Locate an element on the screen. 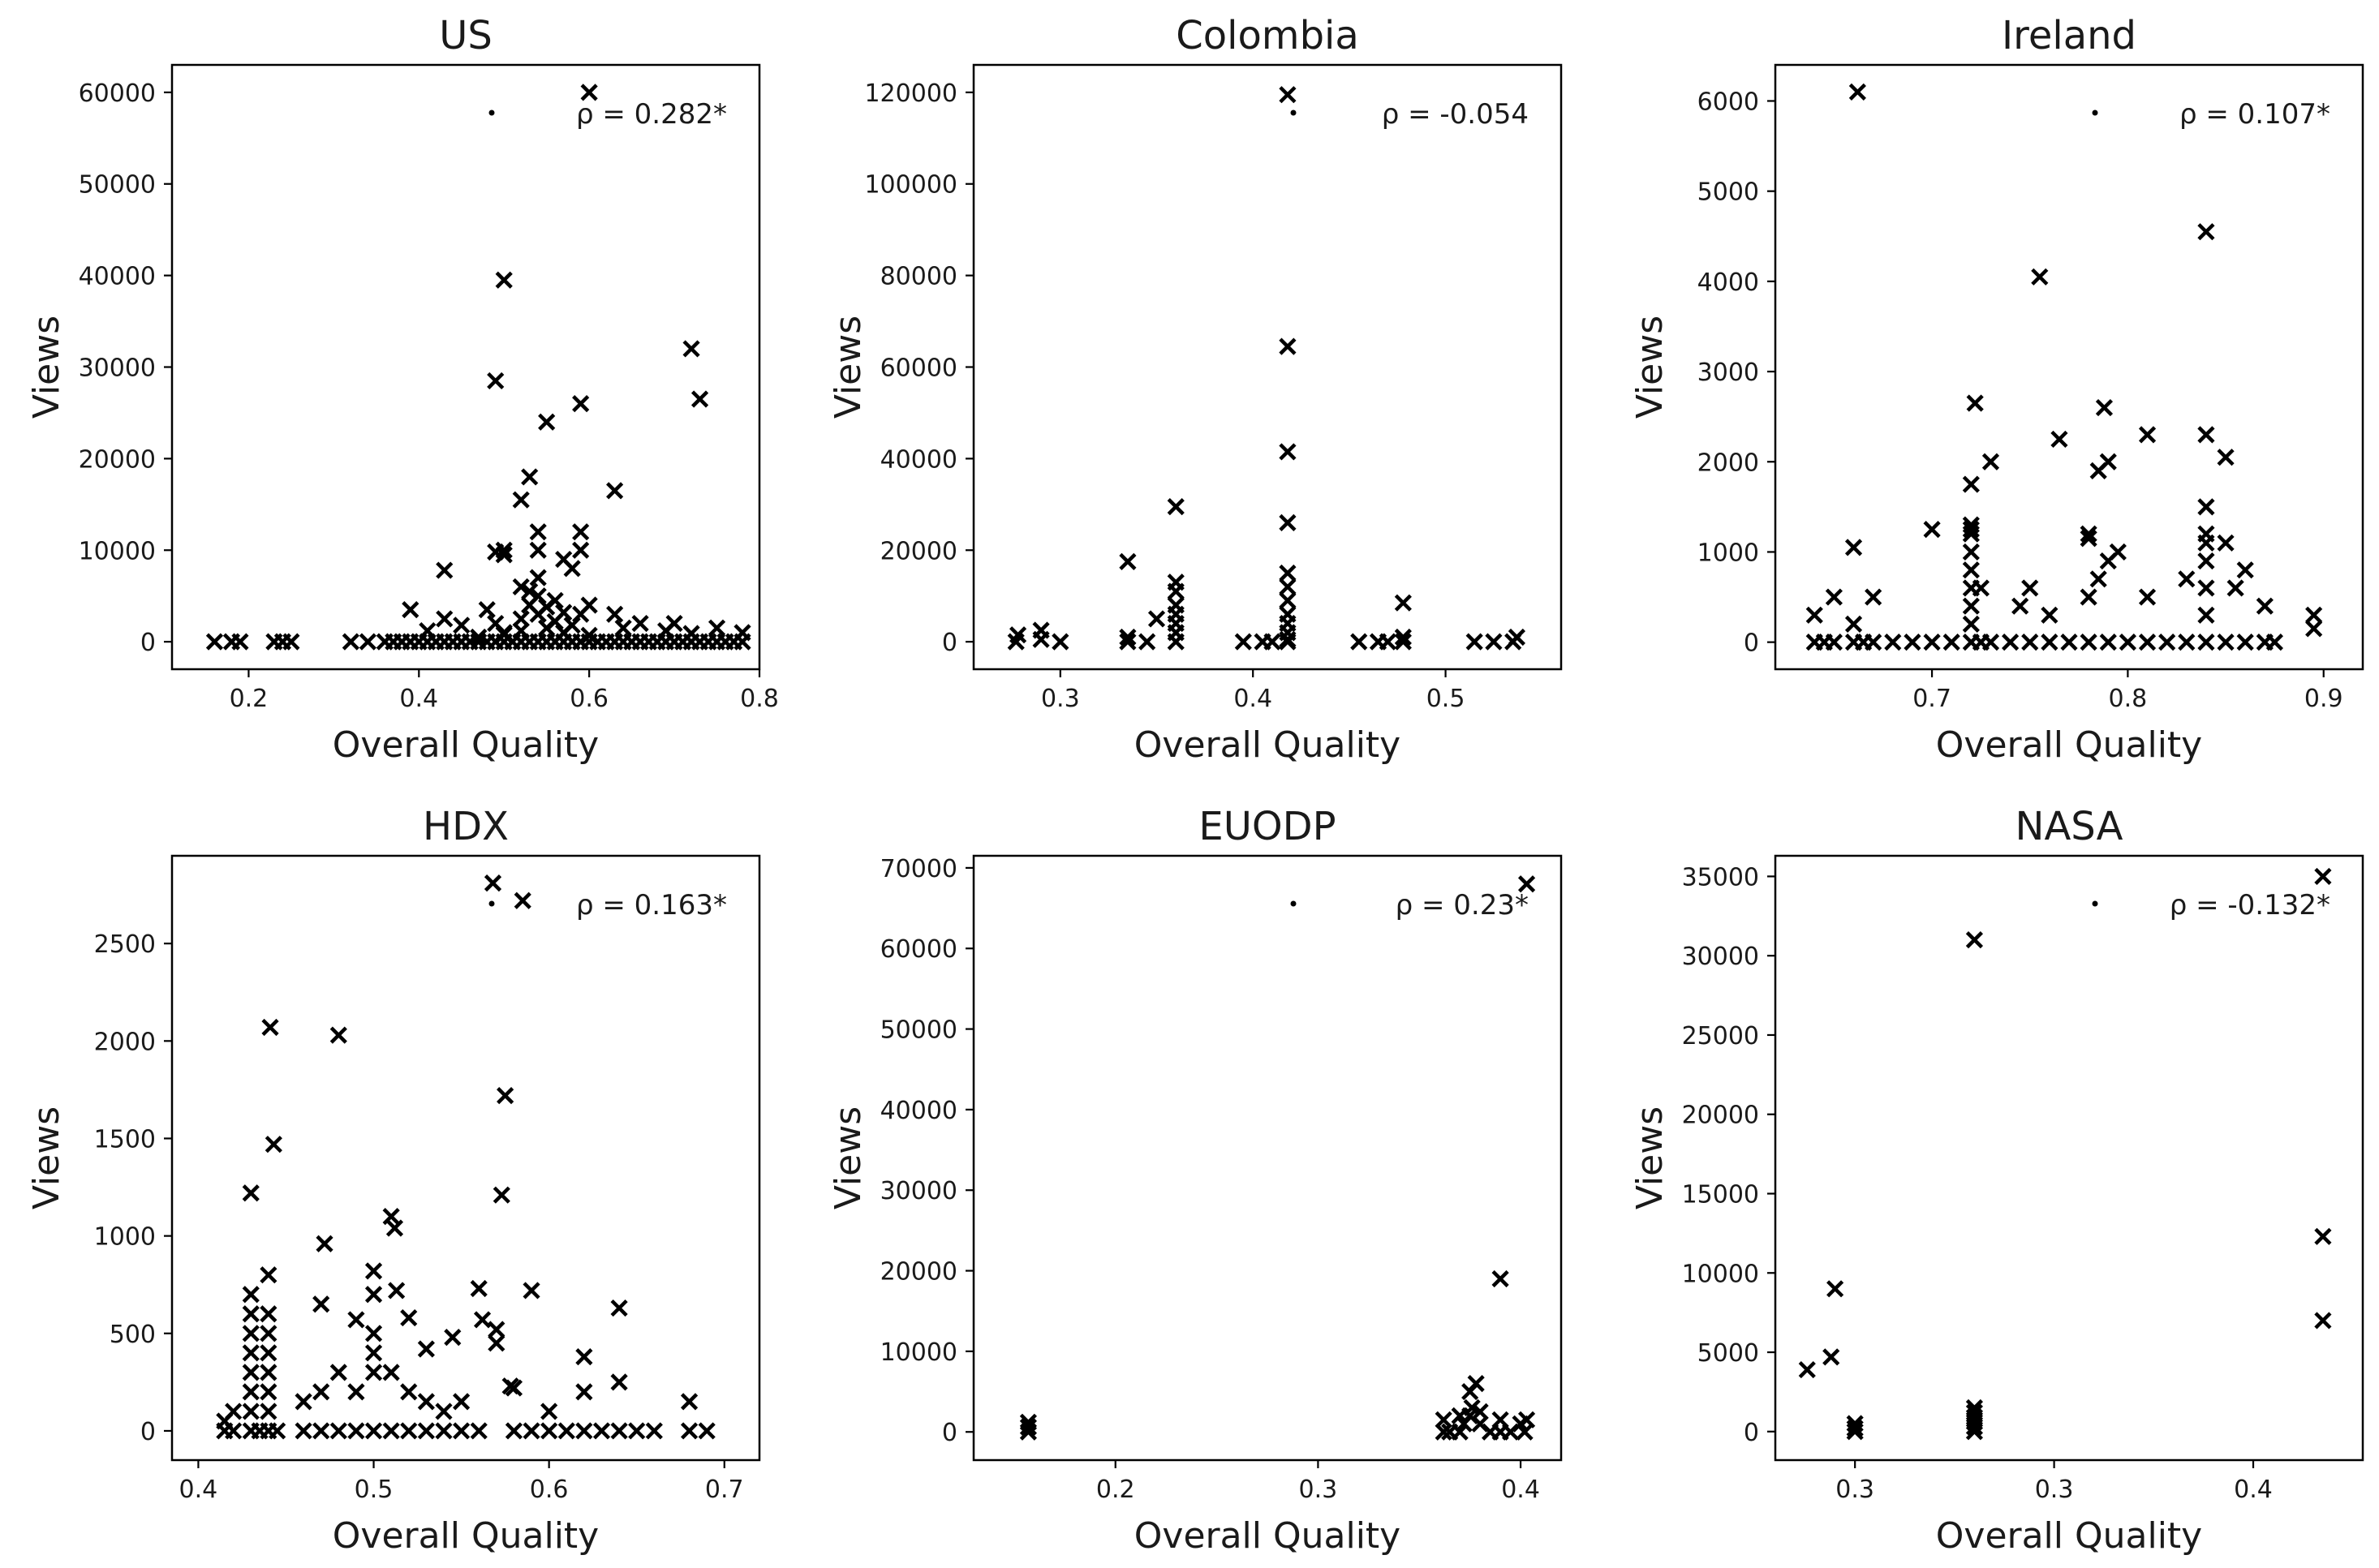 The image size is (2379, 1568). y-tick-label: 80000 is located at coordinates (918, 277).